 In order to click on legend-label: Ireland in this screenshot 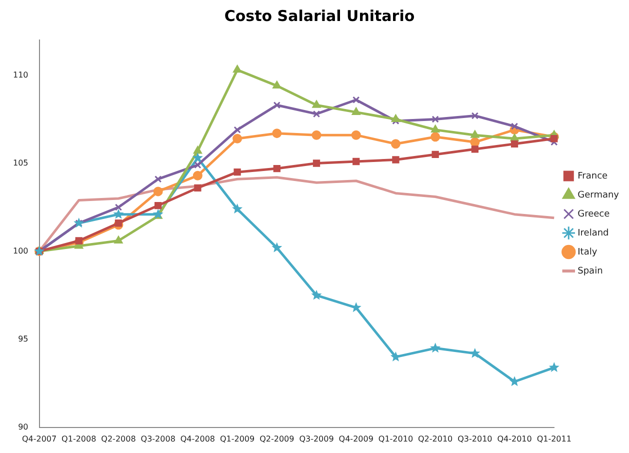, I will do `click(593, 233)`.